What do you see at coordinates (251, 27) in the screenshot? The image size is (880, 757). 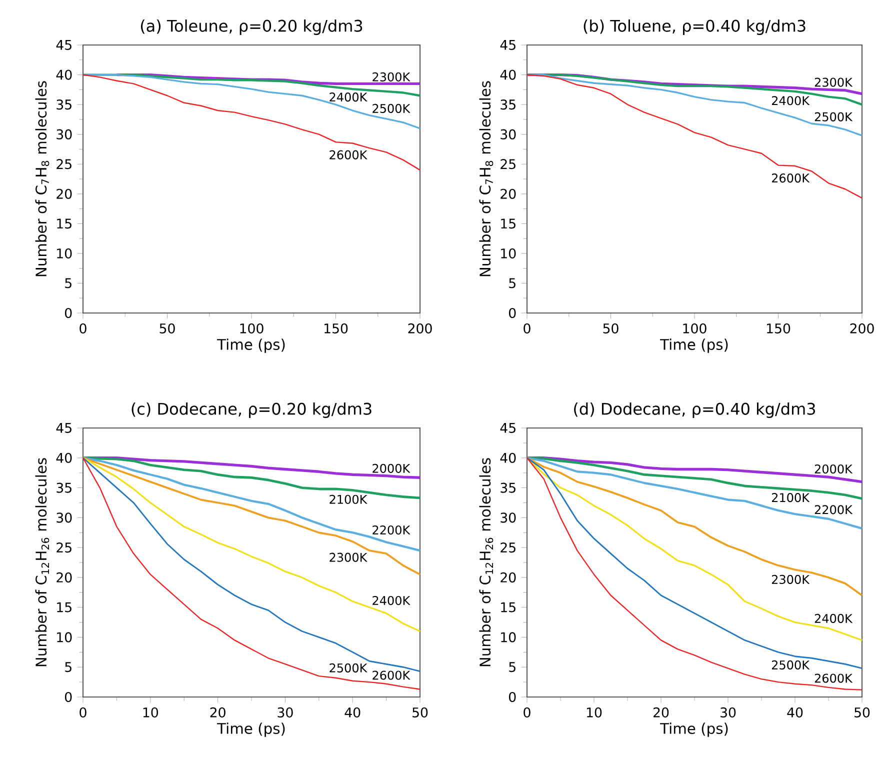 I see `chart-title: (a) Toleune, ρ=0.20 kg/dm3` at bounding box center [251, 27].